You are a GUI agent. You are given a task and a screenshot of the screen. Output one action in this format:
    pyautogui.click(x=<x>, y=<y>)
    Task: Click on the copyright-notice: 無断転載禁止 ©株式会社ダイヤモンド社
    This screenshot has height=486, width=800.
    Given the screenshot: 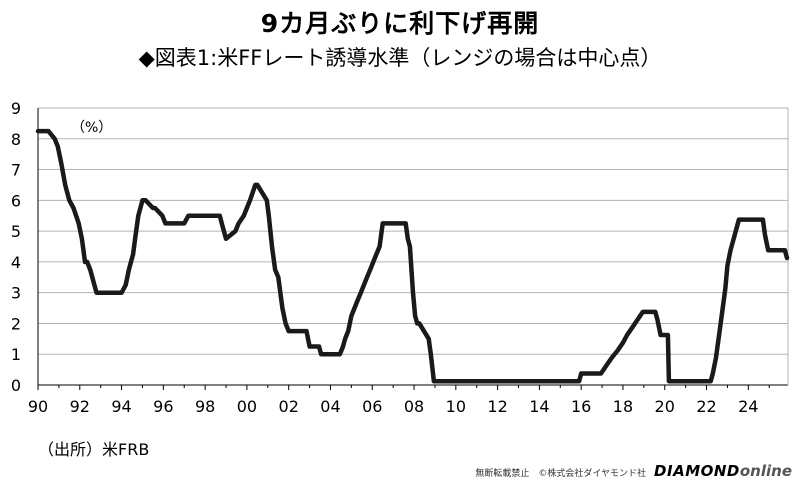 What is the action you would take?
    pyautogui.click(x=561, y=474)
    